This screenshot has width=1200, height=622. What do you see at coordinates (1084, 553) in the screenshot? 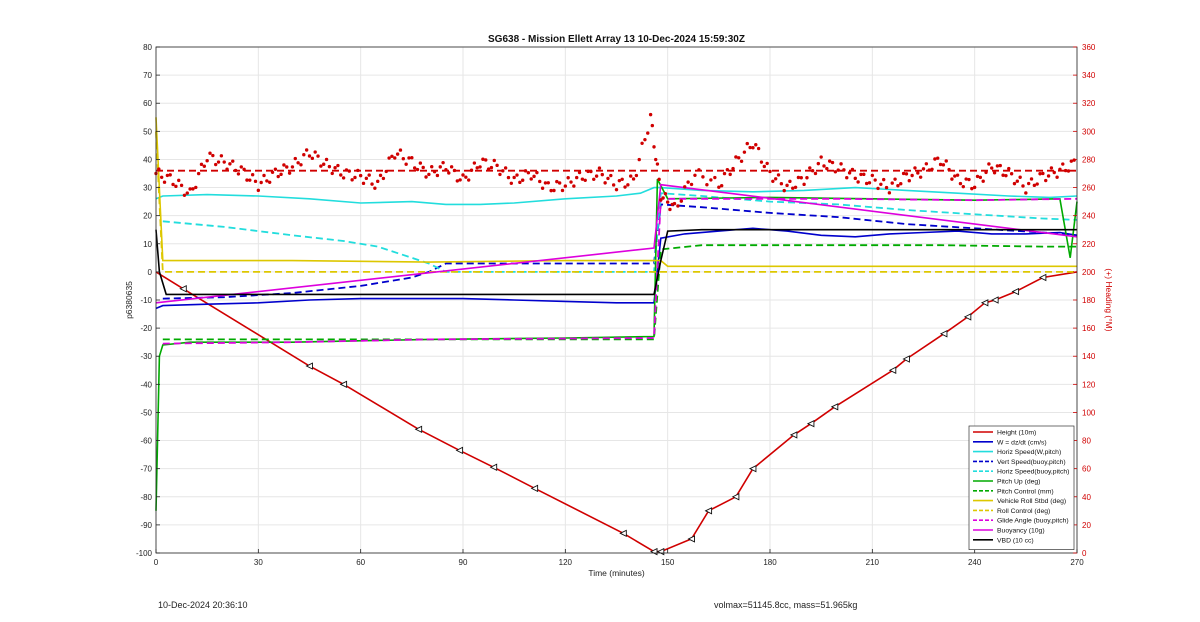
I see `y2-tick-label: 0` at bounding box center [1084, 553].